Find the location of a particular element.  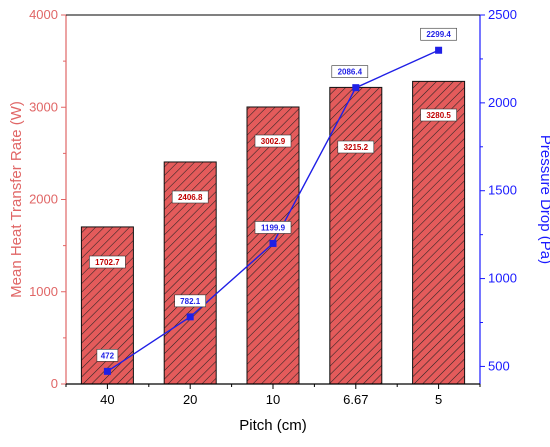

right-tick-label: 1500 is located at coordinates (502, 190).